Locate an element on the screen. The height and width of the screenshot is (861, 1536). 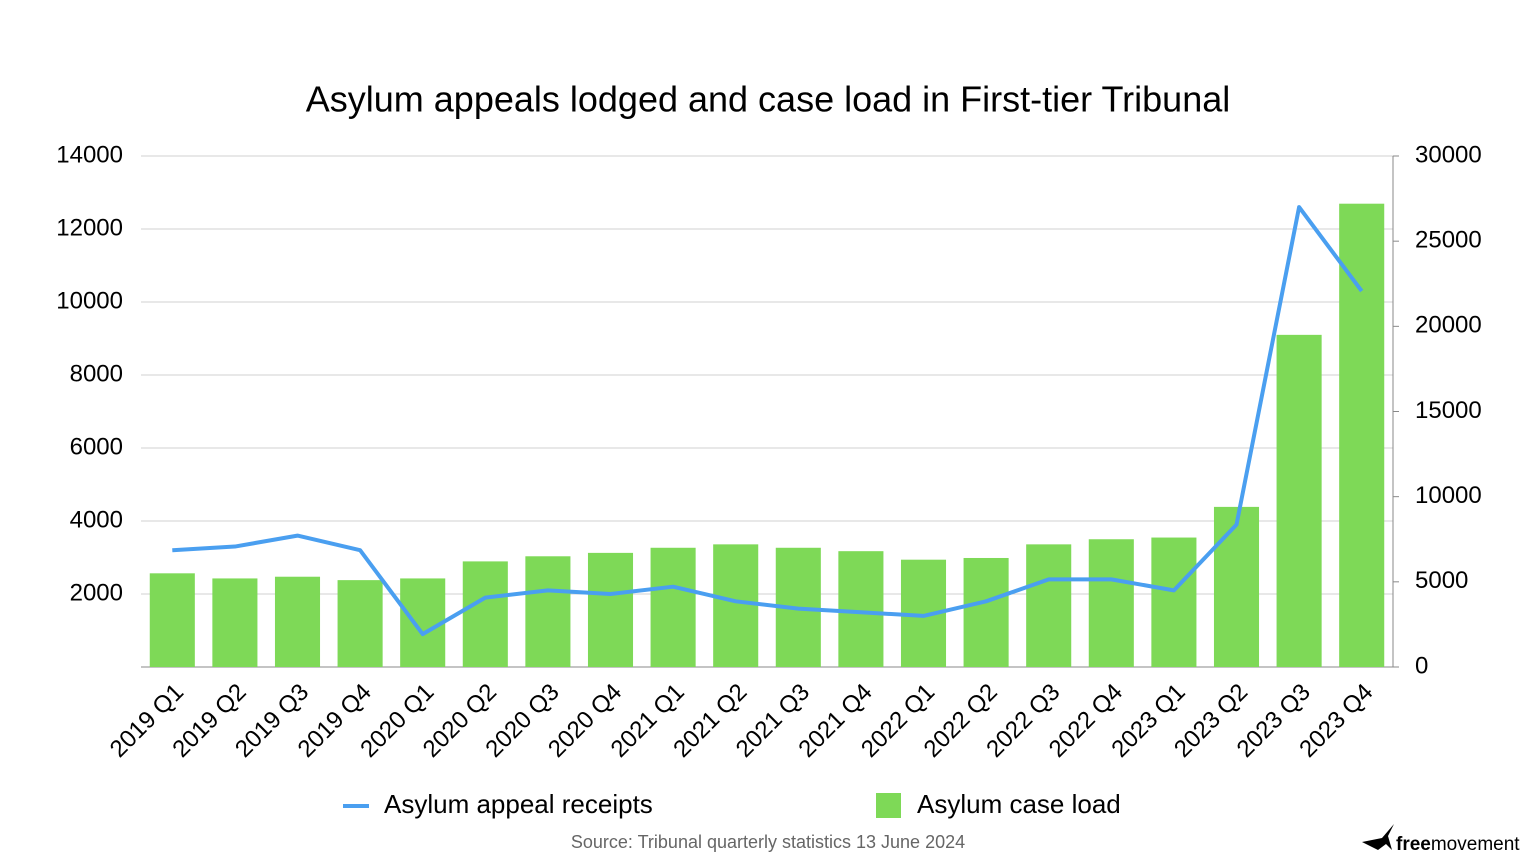
y2-tick-label: 20000 is located at coordinates (1448, 325).